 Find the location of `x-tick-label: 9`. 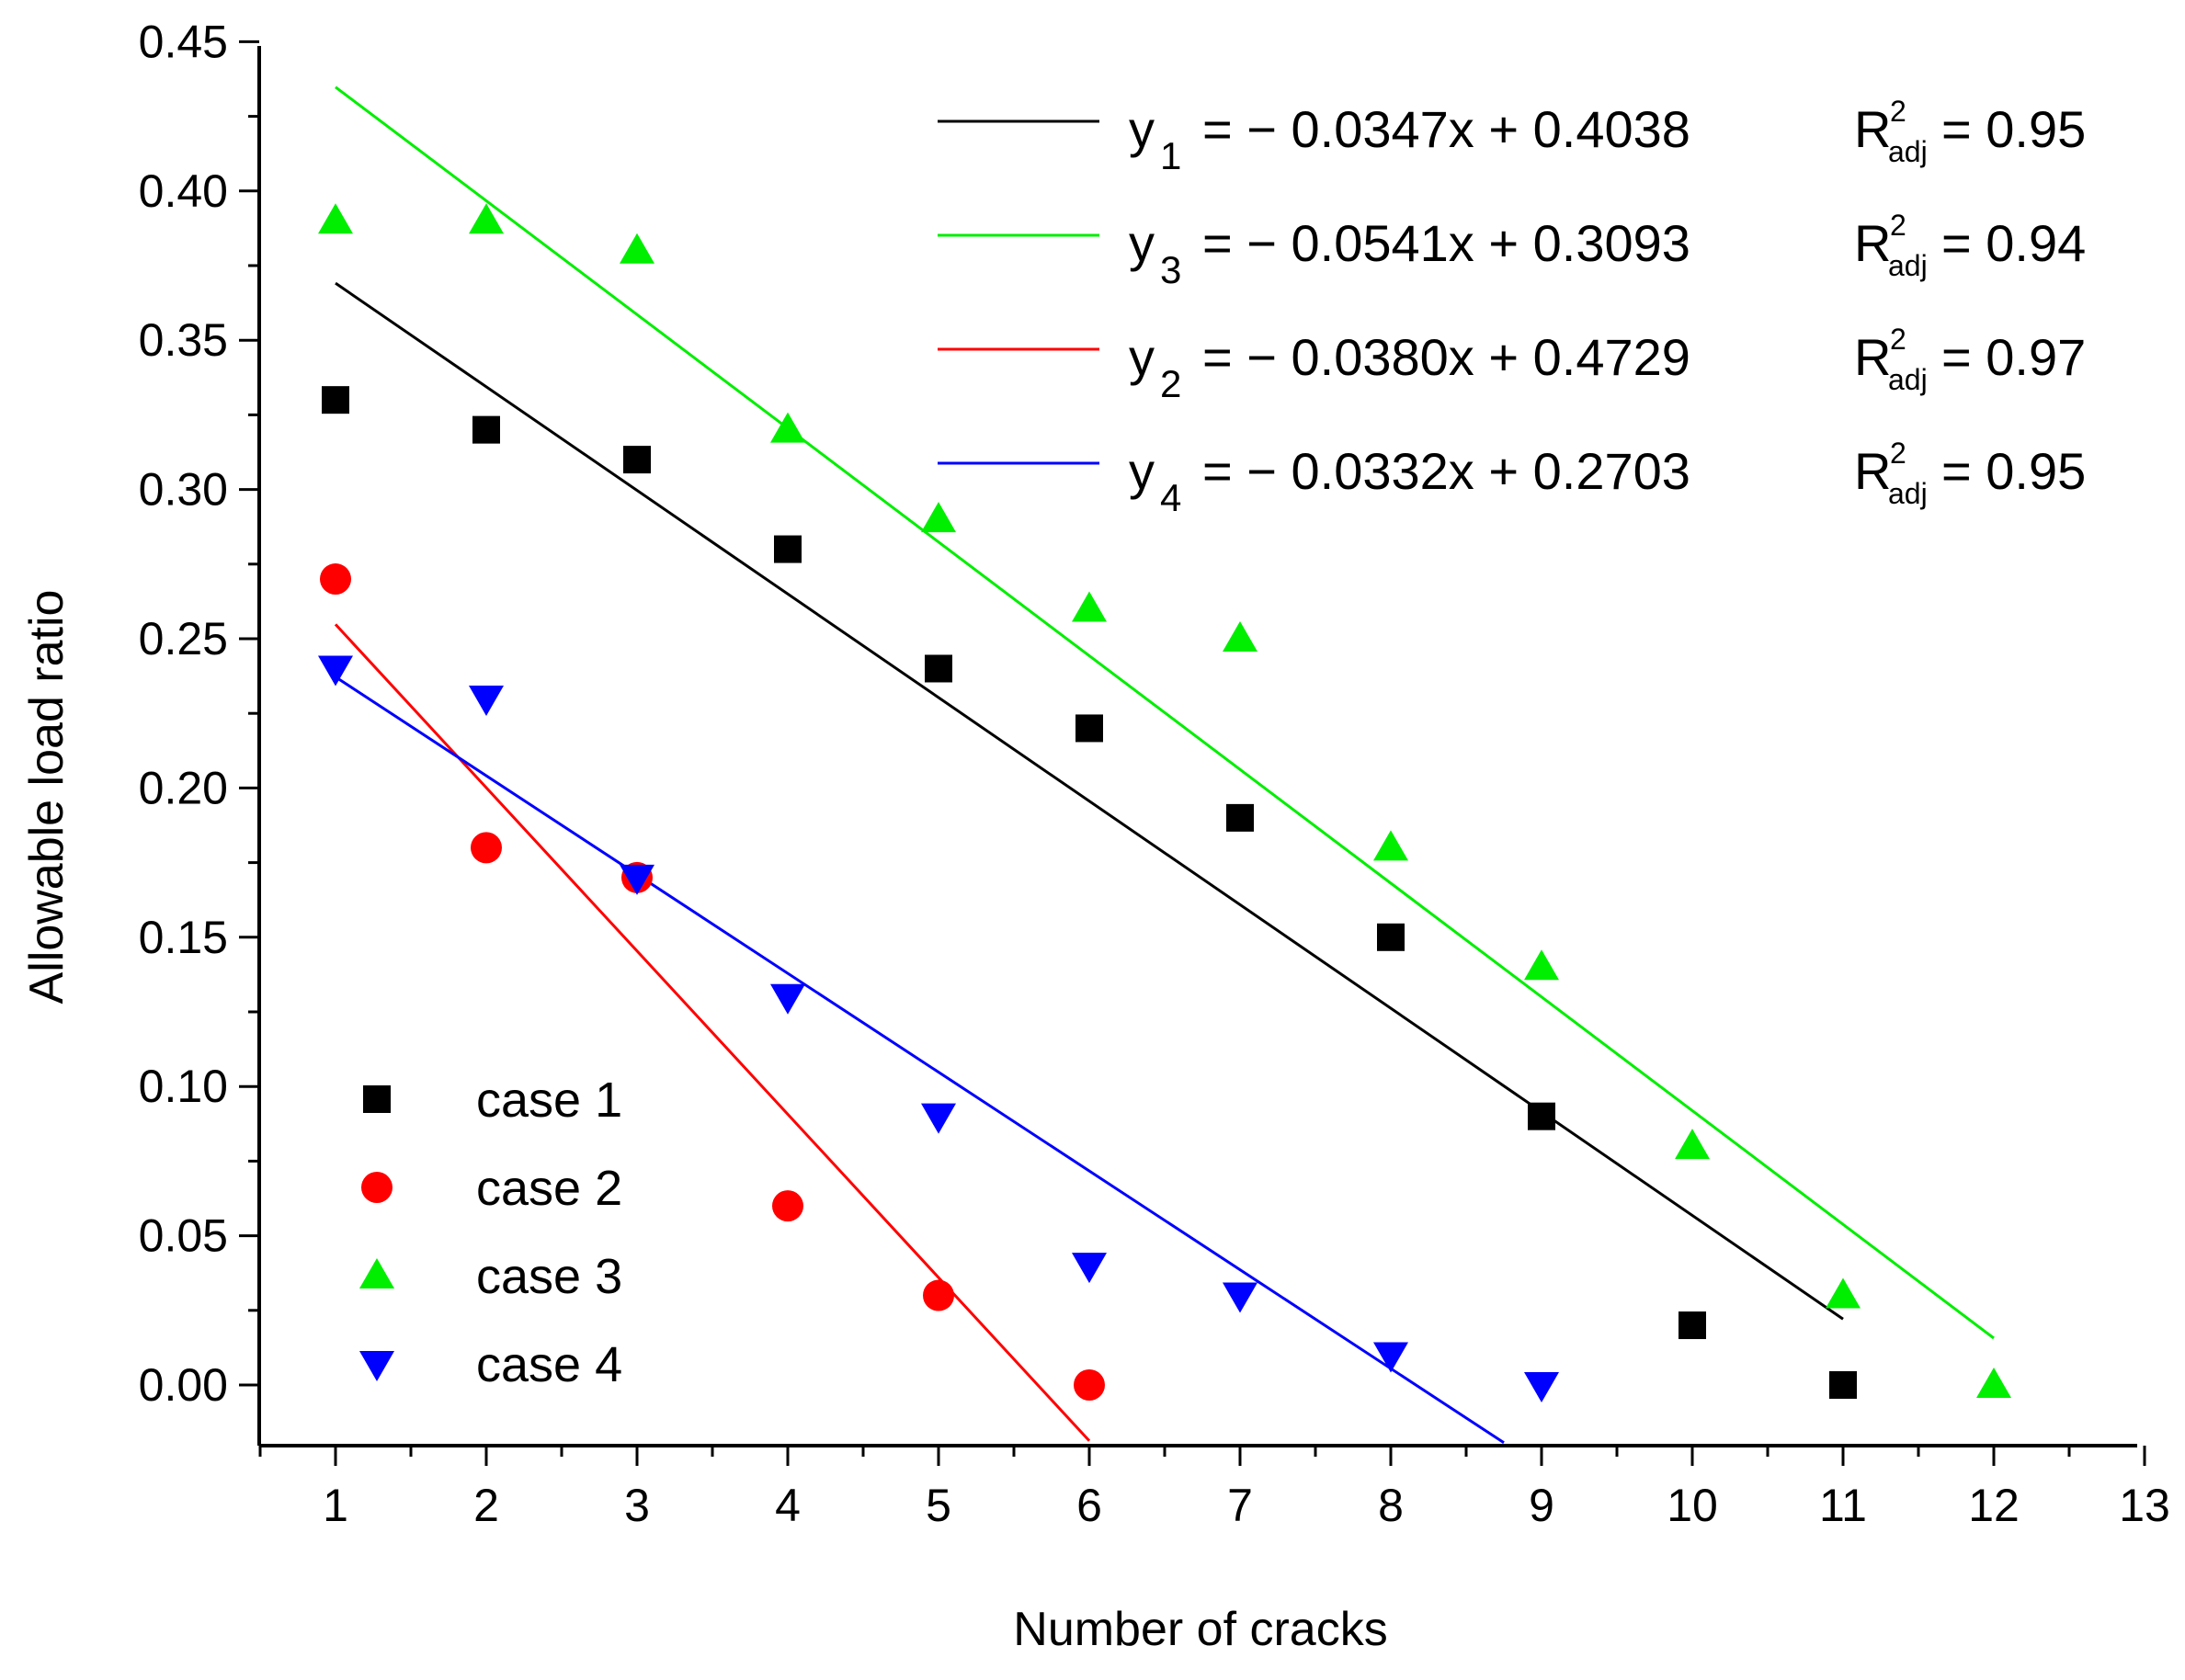

x-tick-label: 9 is located at coordinates (1541, 1505).